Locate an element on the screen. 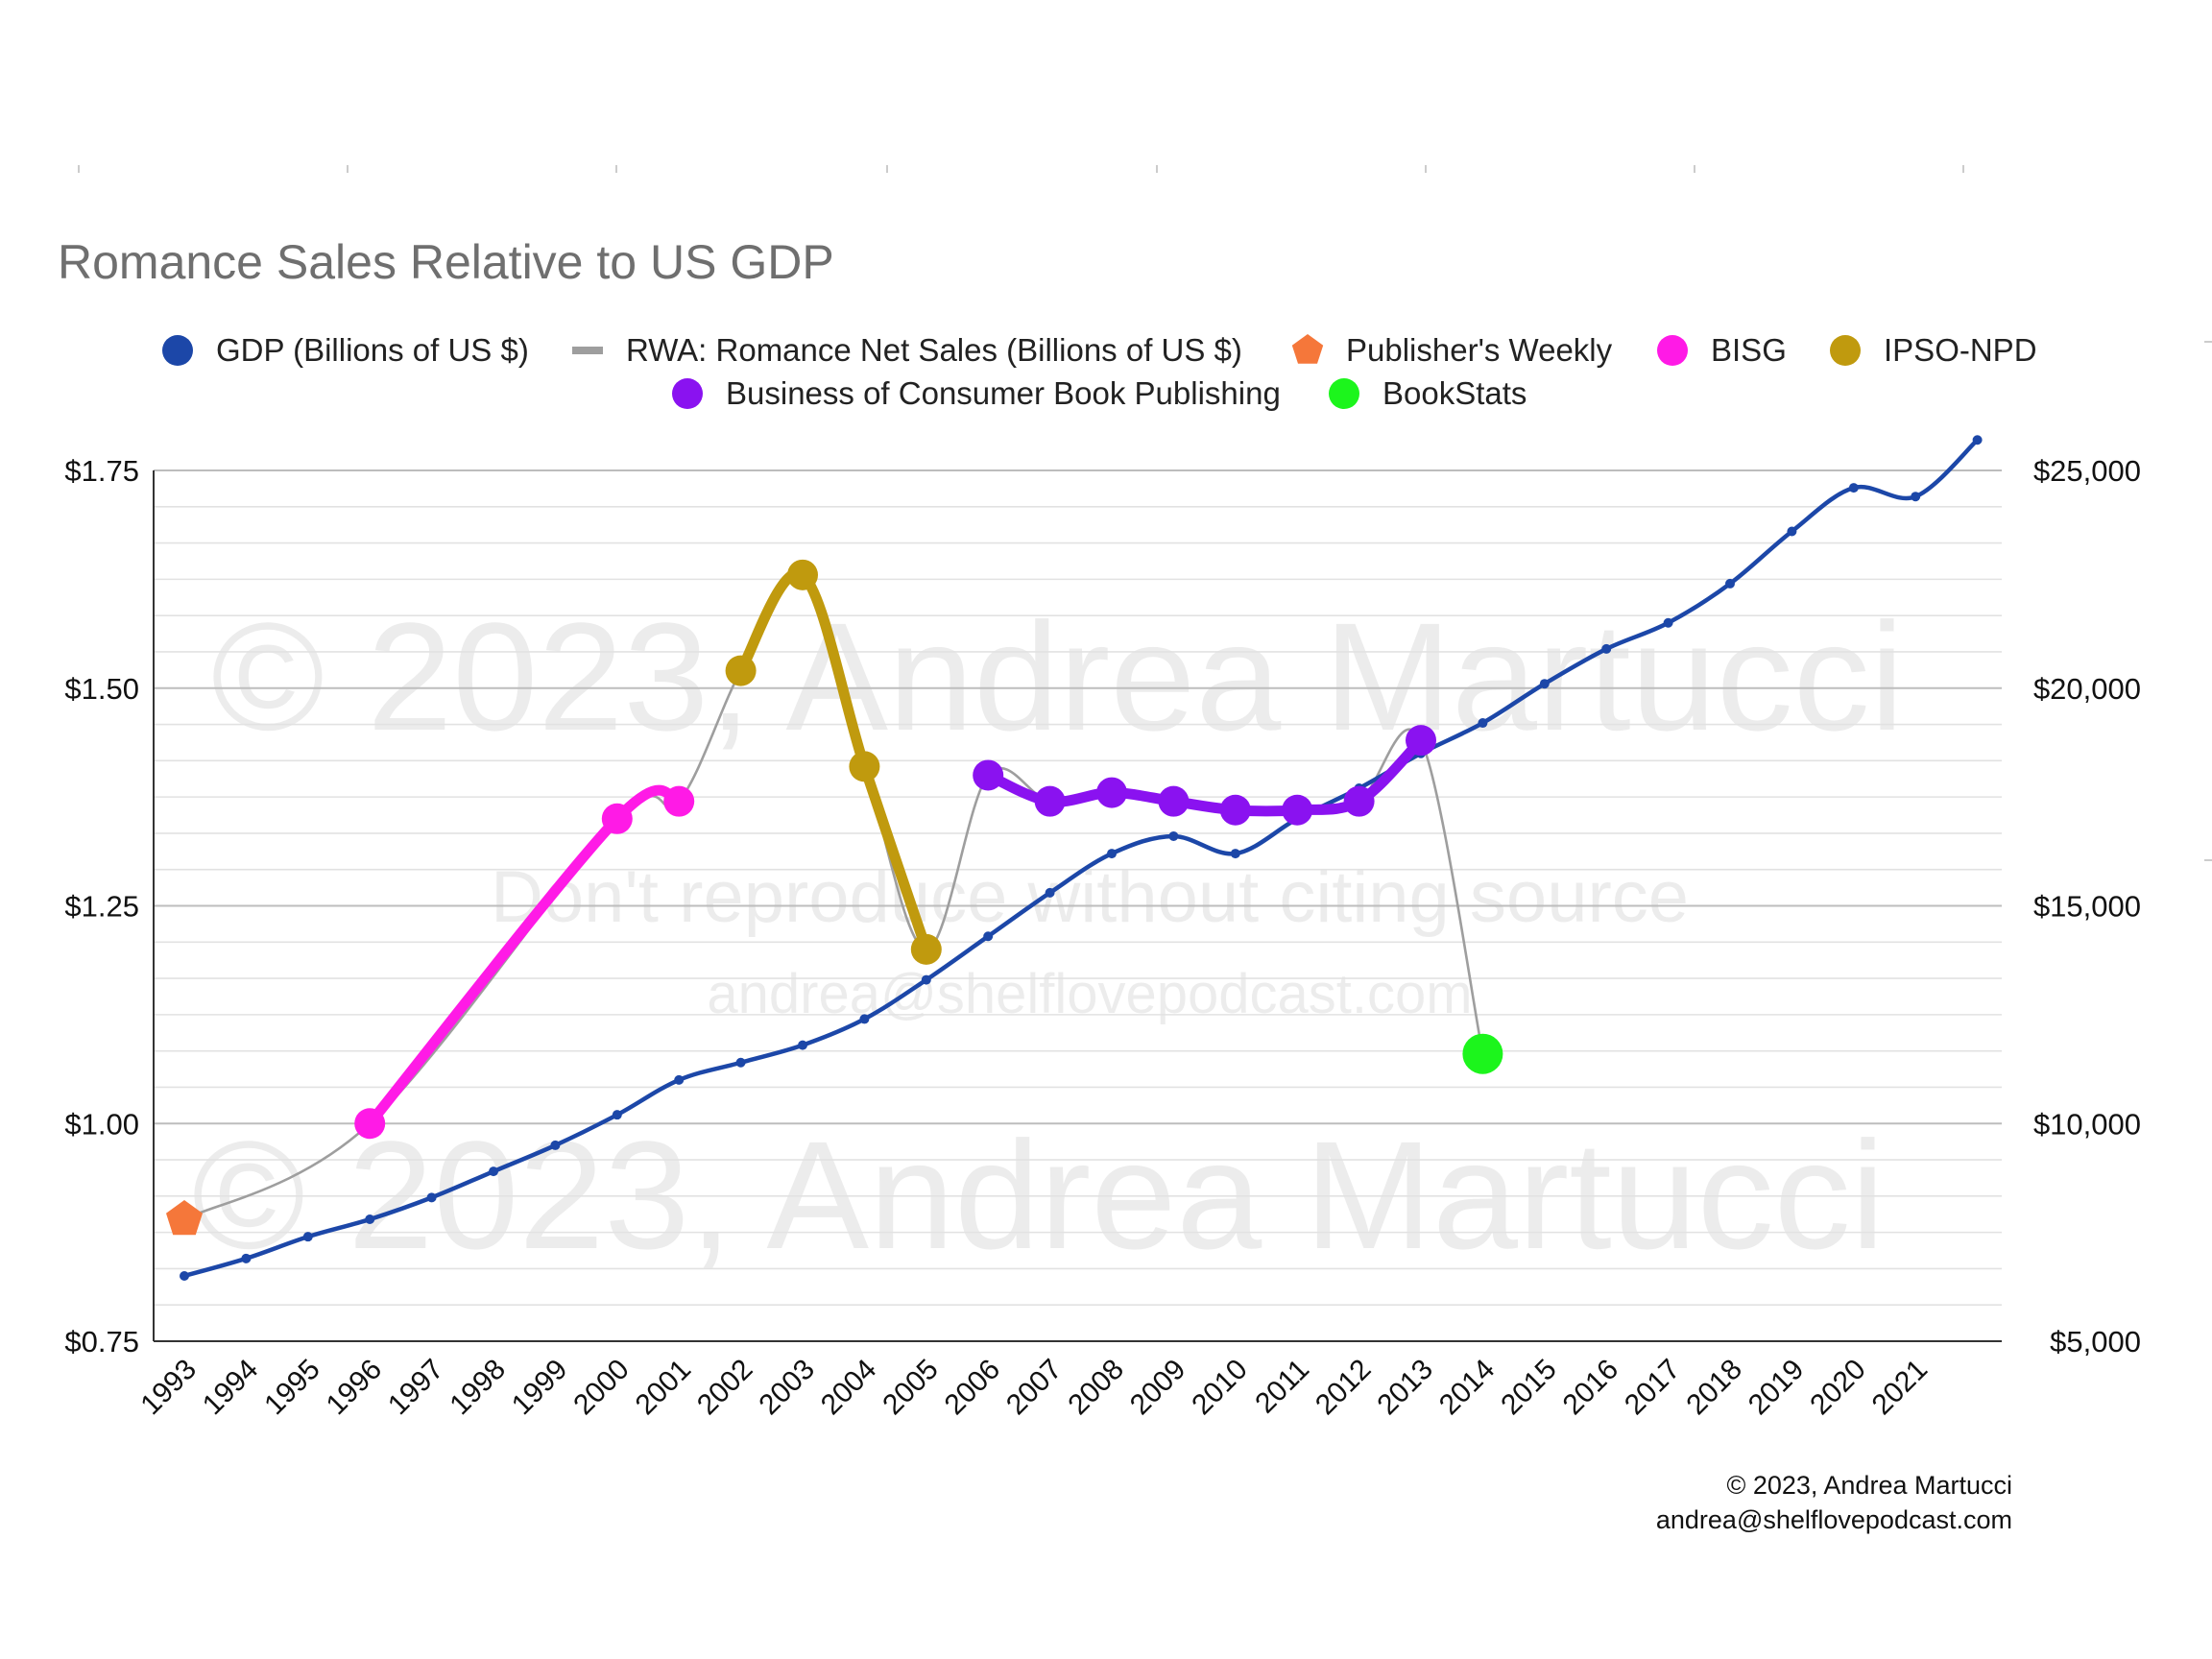  legend-item-4: IPSO-NPD is located at coordinates (1933, 350).